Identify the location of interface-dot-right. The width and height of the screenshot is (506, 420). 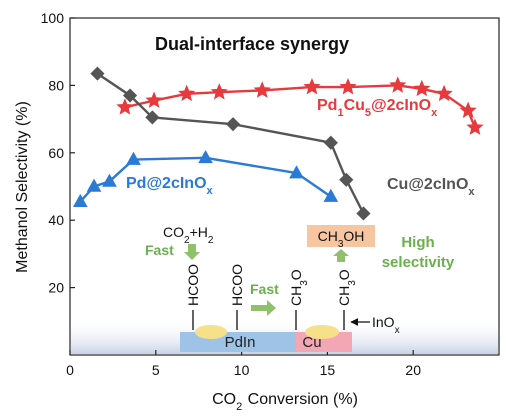
(322, 332).